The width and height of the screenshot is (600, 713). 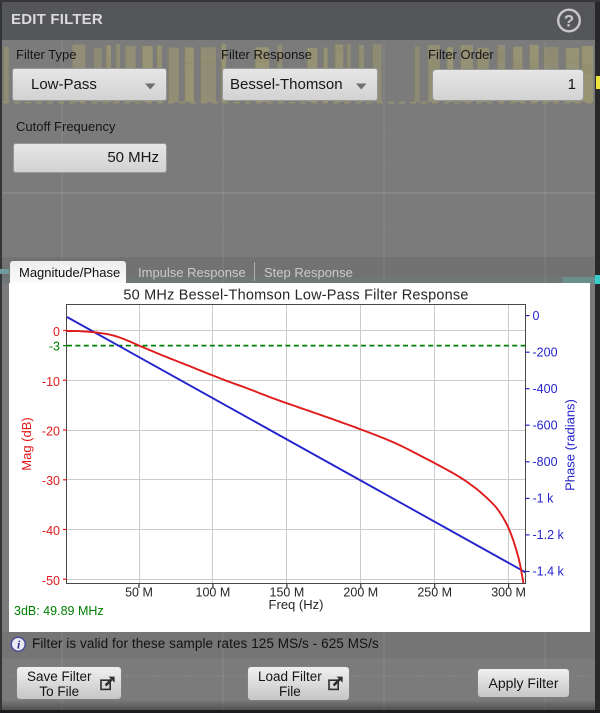 I want to click on svg-text: Freq (Hz), so click(x=296, y=604).